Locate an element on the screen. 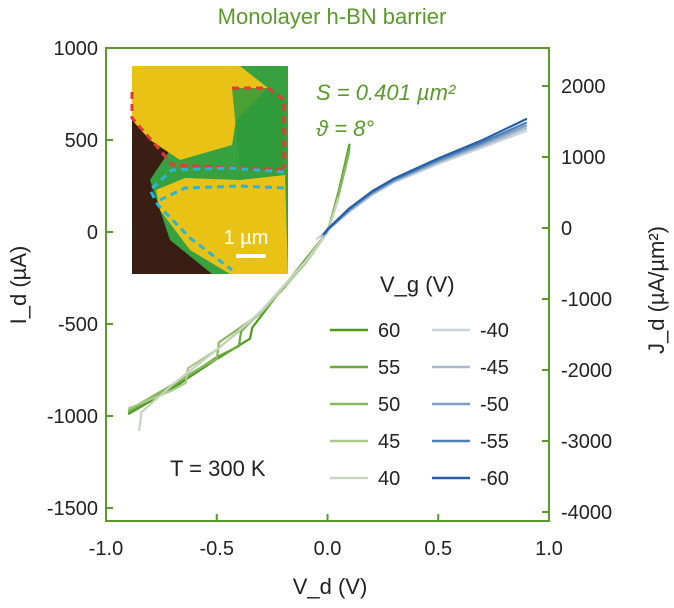 This screenshot has height=608, width=674. legend-label: -40 is located at coordinates (494, 331).